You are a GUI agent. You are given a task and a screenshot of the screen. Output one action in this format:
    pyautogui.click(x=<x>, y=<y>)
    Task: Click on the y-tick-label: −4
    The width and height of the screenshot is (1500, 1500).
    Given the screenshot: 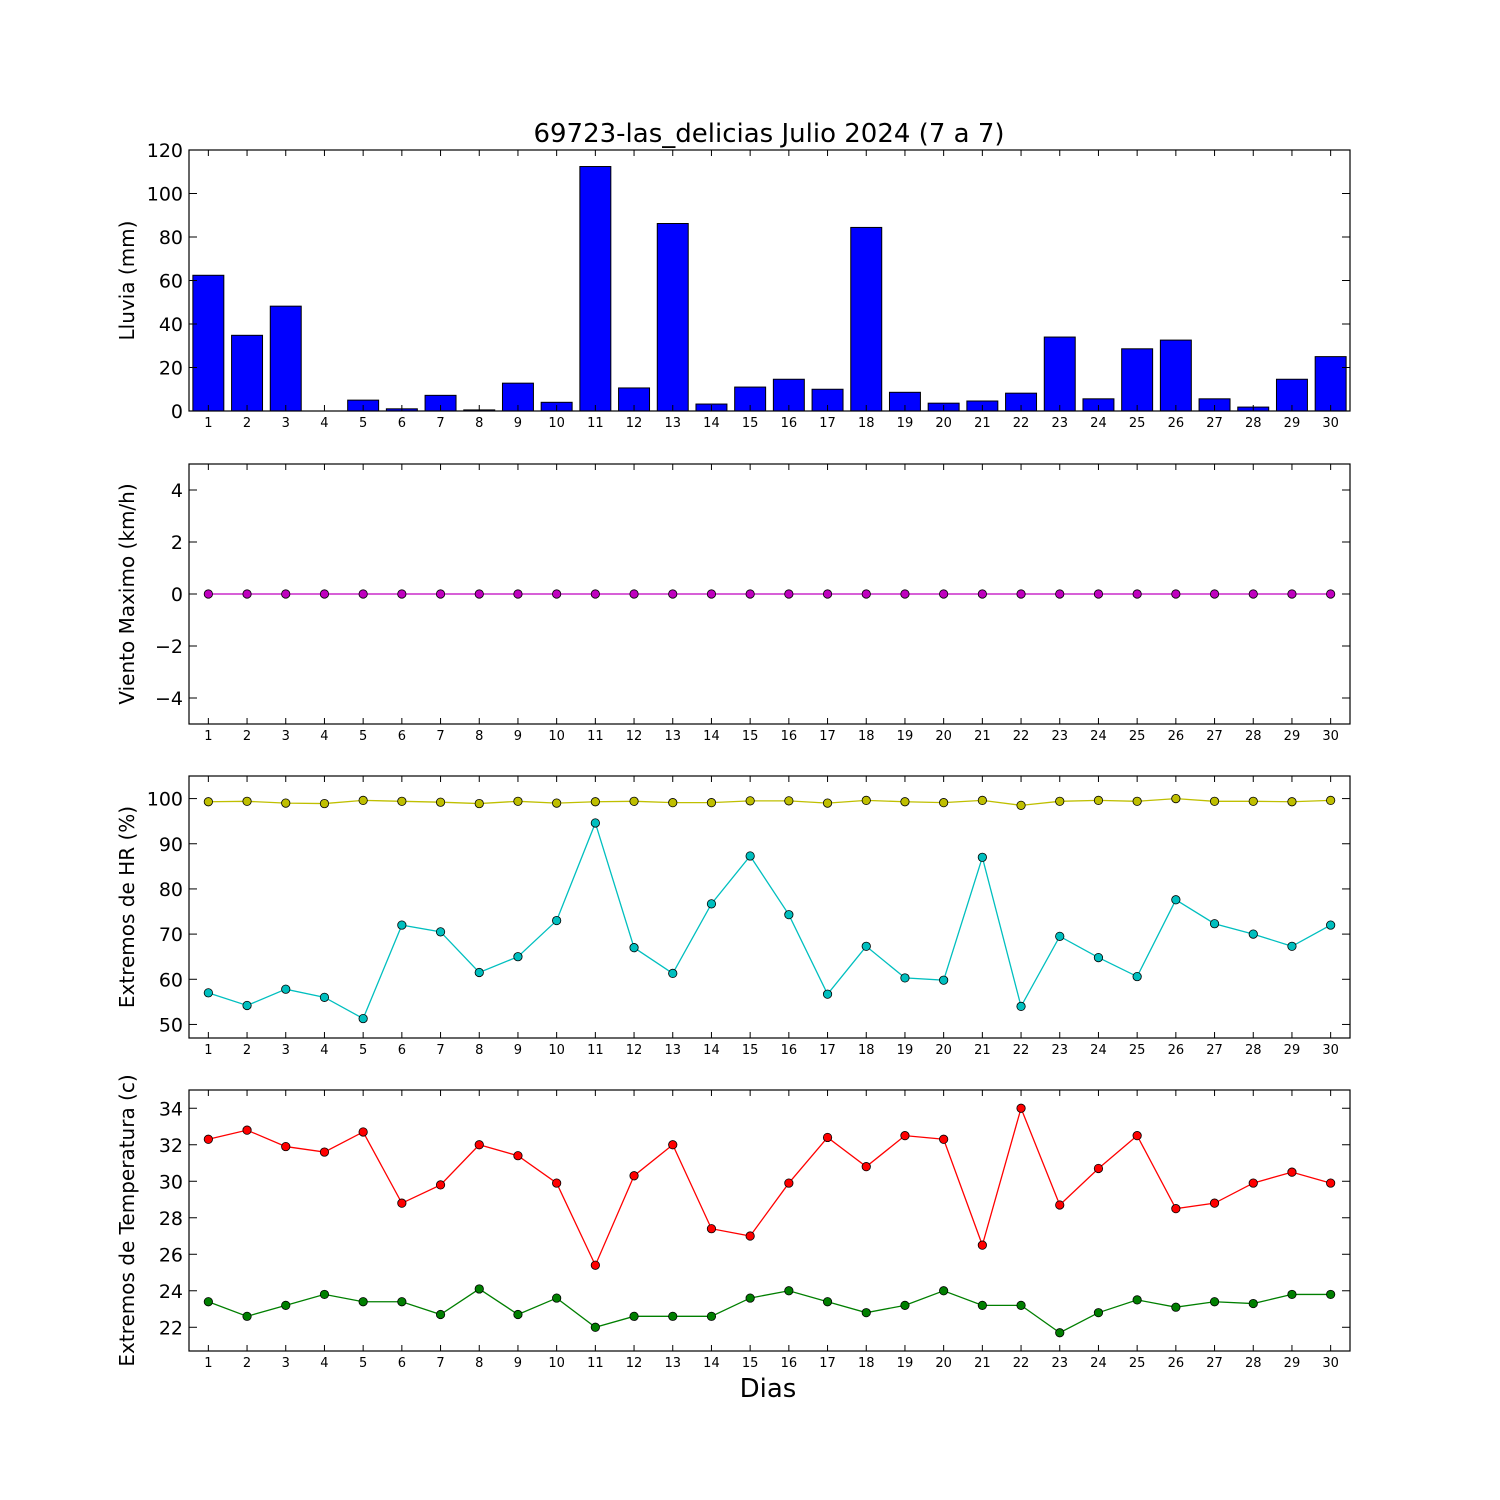 What is the action you would take?
    pyautogui.click(x=169, y=699)
    